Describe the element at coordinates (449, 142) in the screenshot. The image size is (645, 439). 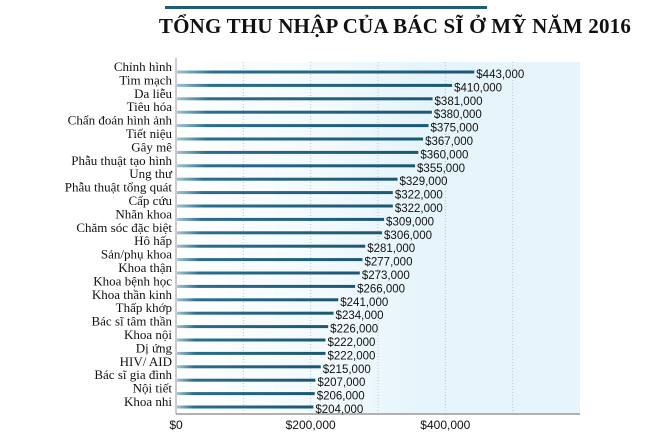
I see `value-label: $367,000` at that location.